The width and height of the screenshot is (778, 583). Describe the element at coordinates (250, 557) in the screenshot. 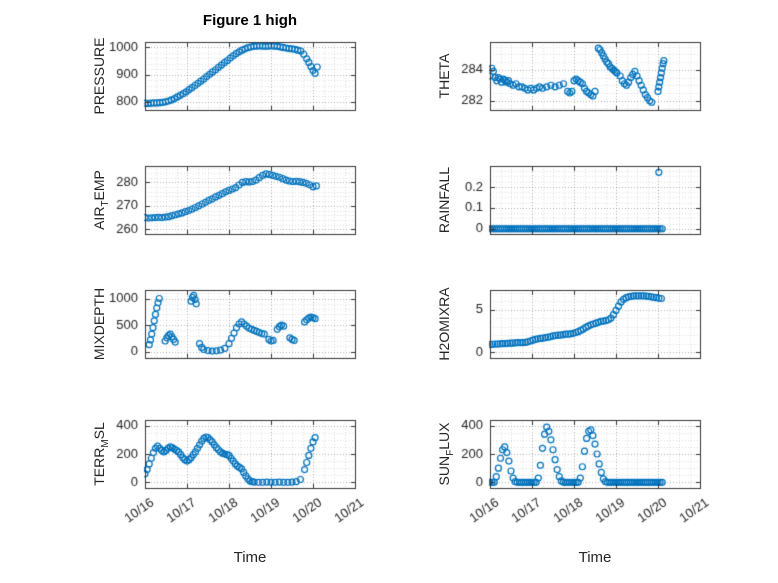

I see `x-axis-label-time-left: Time` at that location.